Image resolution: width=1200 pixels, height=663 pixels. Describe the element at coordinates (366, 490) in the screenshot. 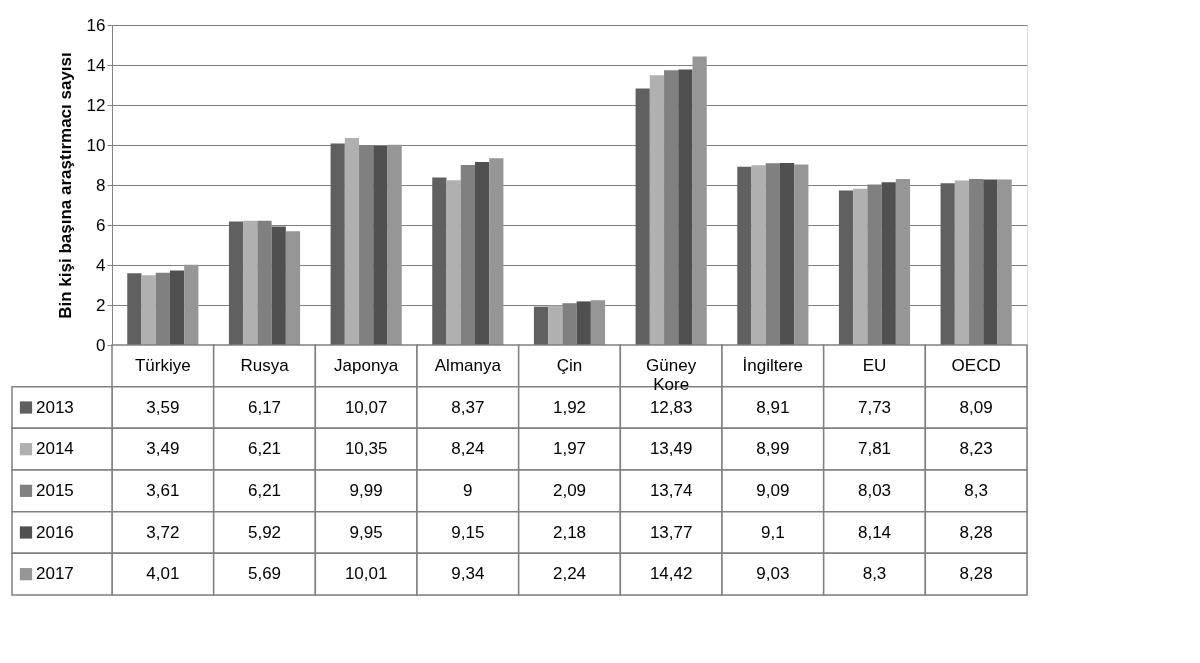

I see `data-label: 9,99` at that location.